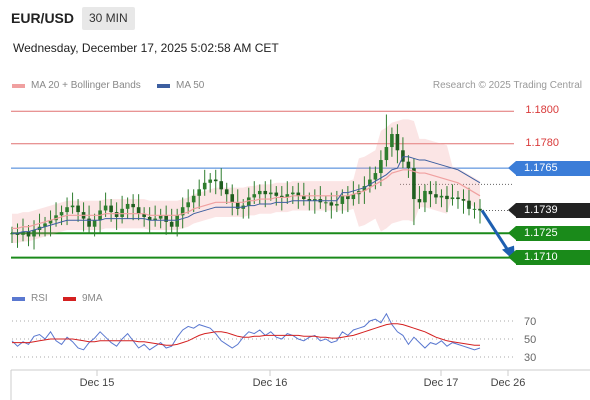 The image size is (590, 400). What do you see at coordinates (441, 383) in the screenshot?
I see `x-tick-label: Dec 17` at bounding box center [441, 383].